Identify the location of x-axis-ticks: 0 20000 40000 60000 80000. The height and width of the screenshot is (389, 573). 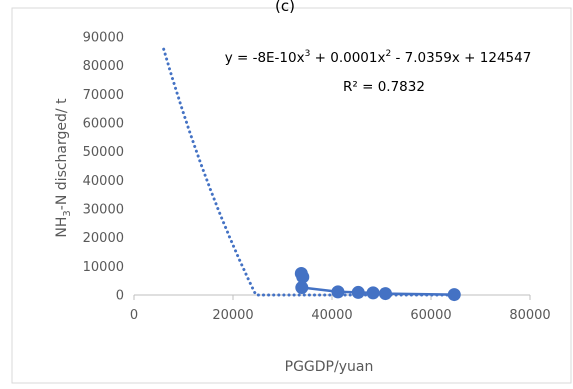
(340, 309).